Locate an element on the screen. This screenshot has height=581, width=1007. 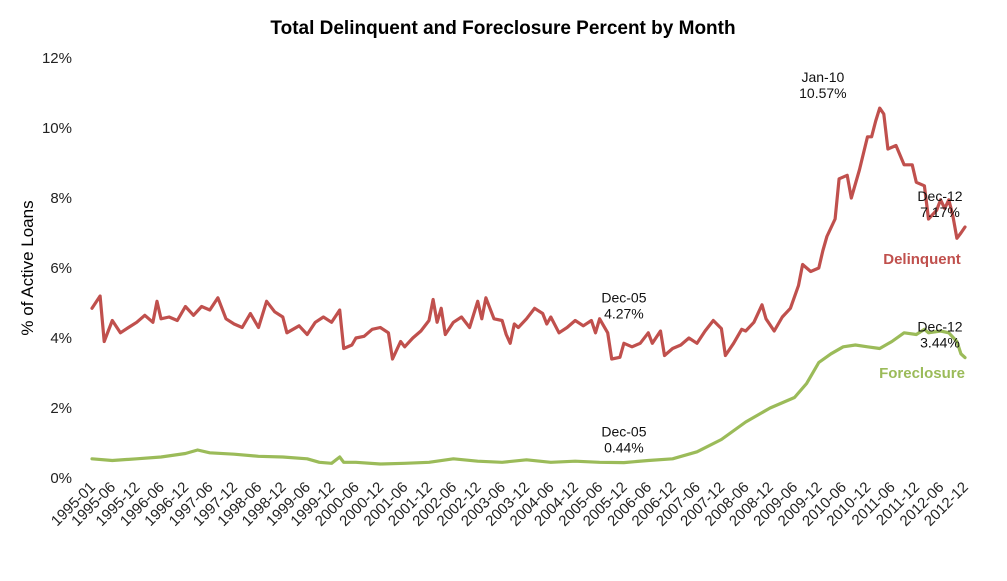
y-tick-label: 10% is located at coordinates (57, 128).